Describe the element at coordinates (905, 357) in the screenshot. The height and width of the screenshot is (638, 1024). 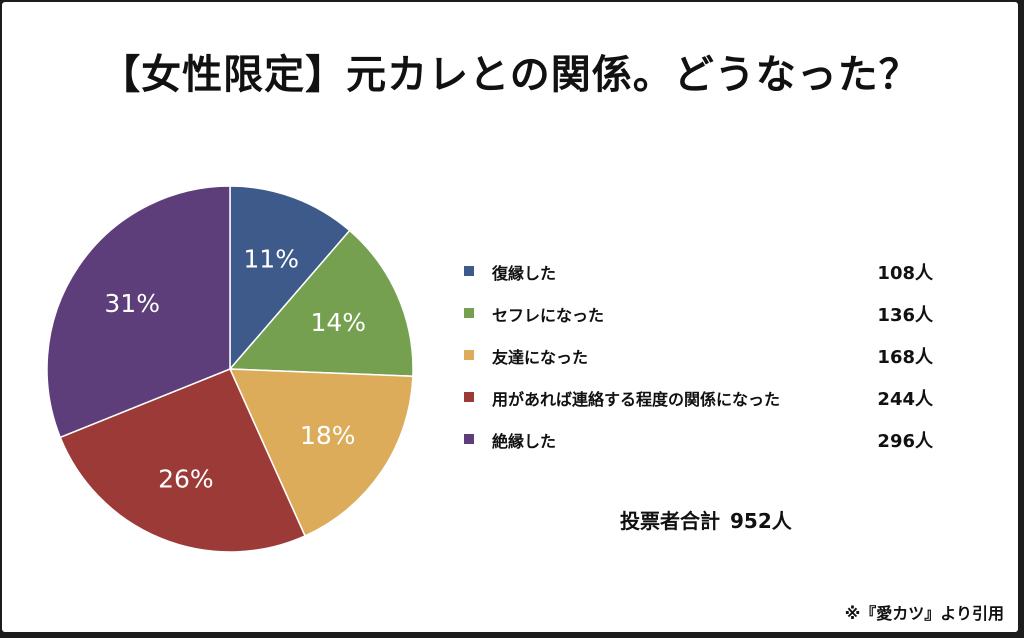
I see `legend-count: 168人` at that location.